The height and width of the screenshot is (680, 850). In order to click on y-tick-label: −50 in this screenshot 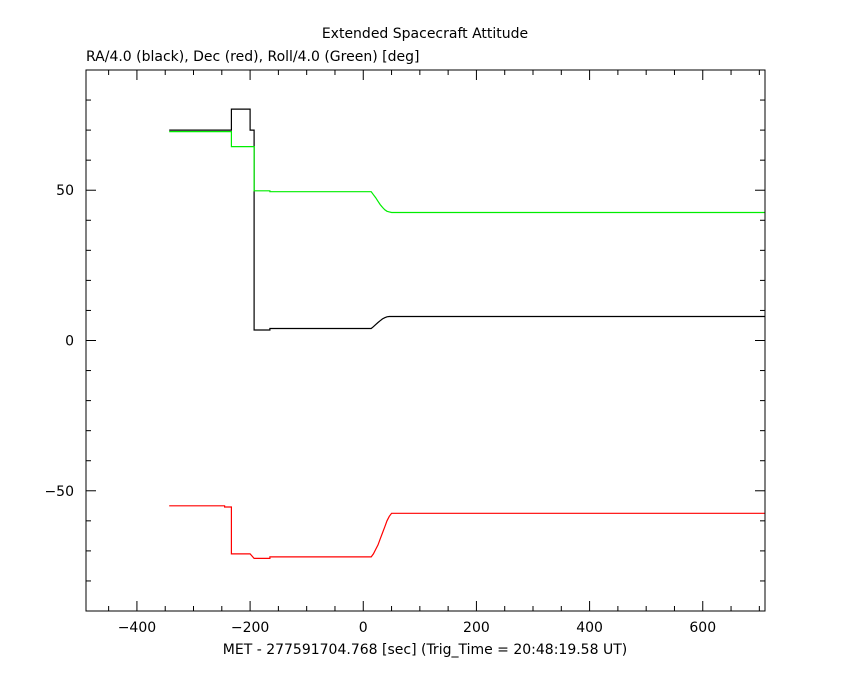, I will do `click(59, 492)`.